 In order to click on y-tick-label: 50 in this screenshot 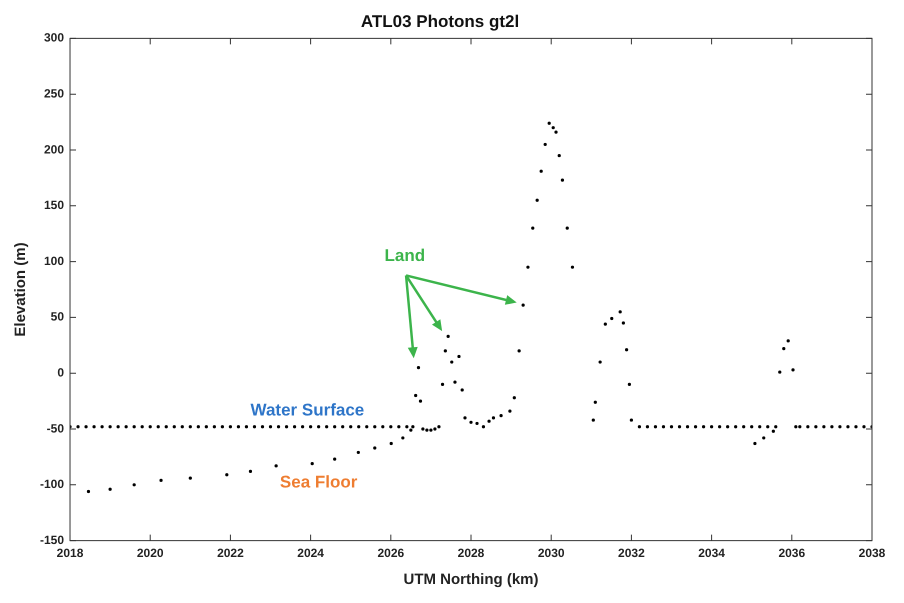, I will do `click(57, 317)`.